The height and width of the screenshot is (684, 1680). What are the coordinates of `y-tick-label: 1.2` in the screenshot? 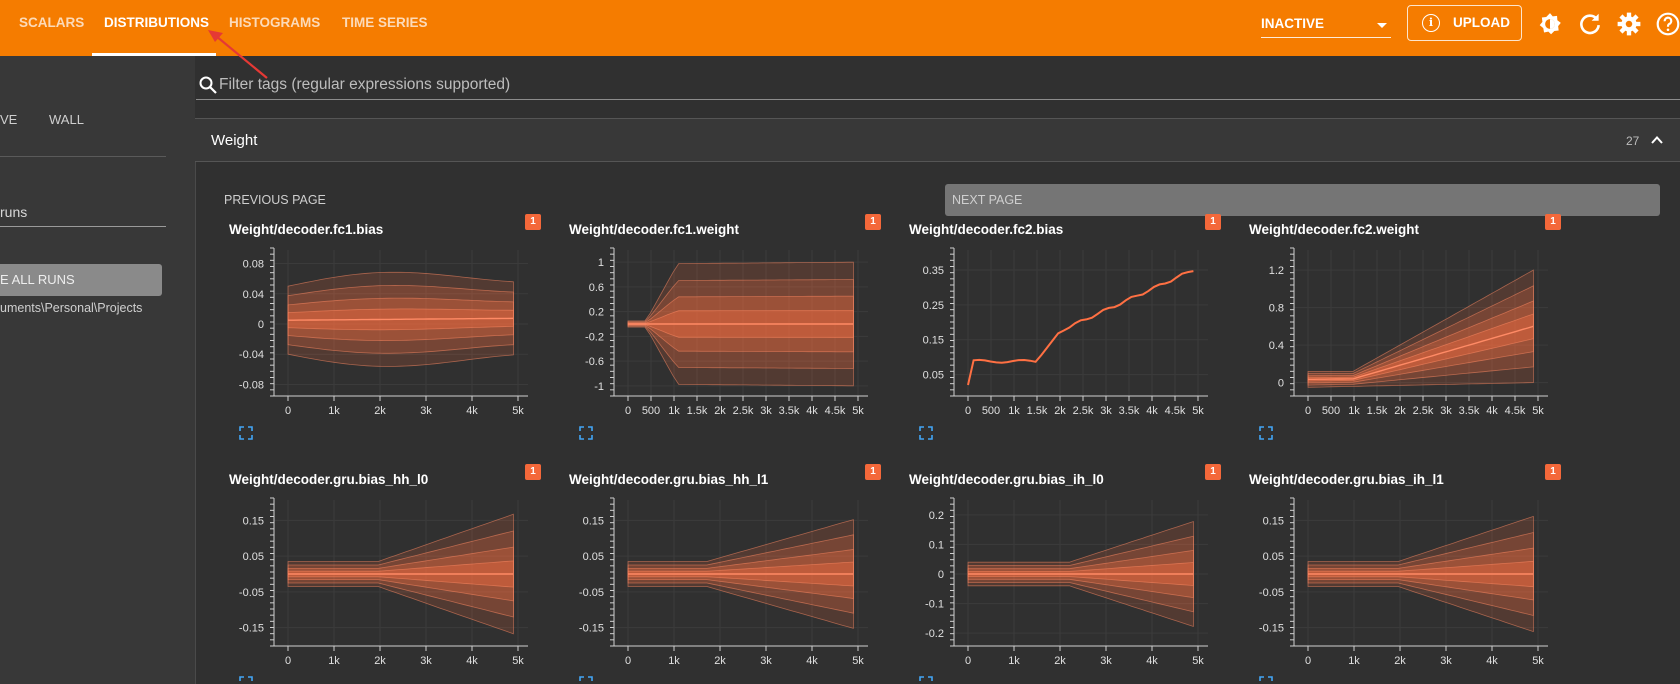 It's located at (1276, 271).